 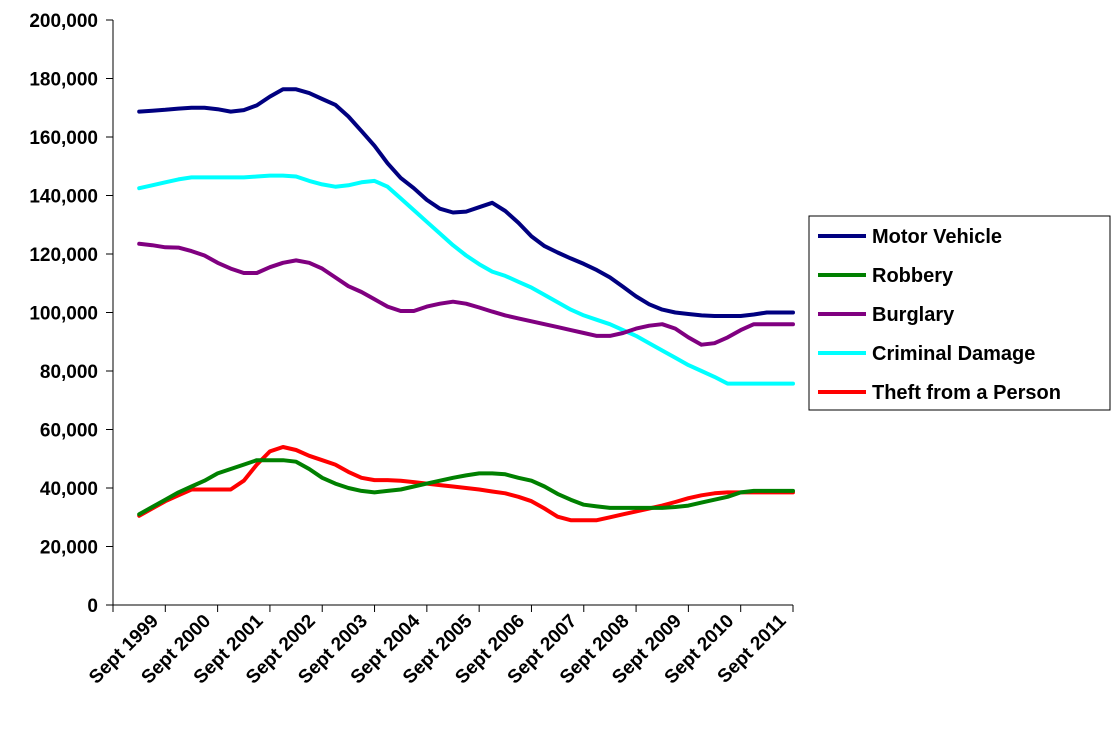 I want to click on y-tick-label: 0, so click(x=92, y=606).